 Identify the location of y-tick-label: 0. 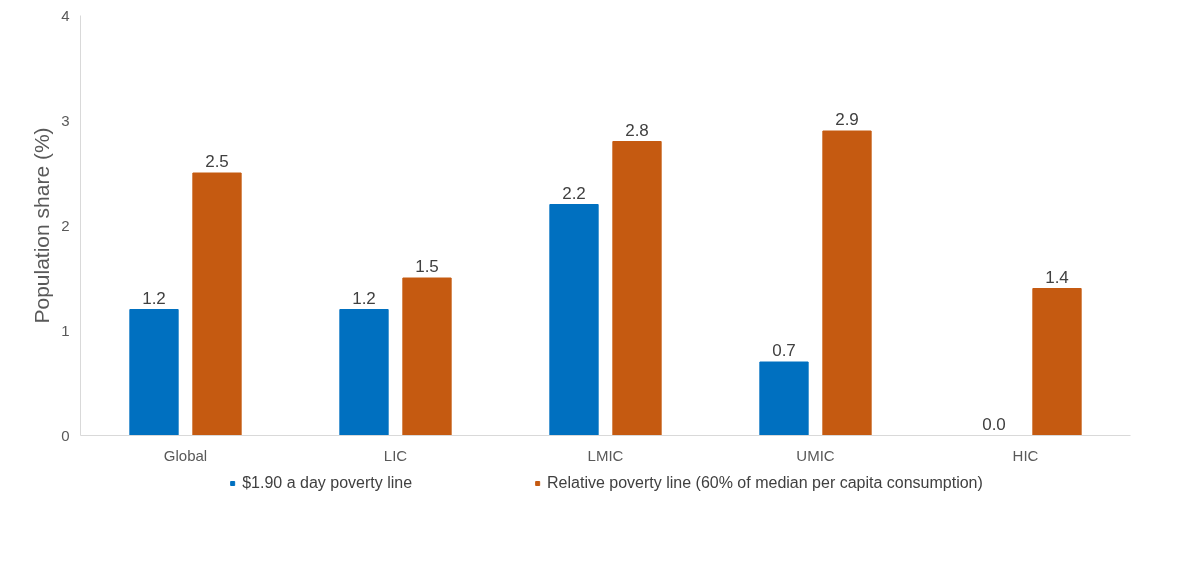
(65, 435).